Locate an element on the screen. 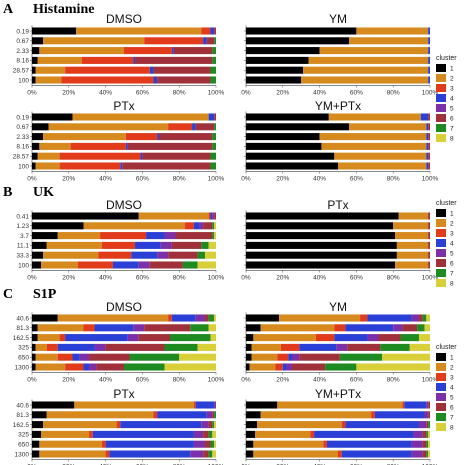  chart-panel: PTx 0% 20% 40% 60% 80% 100% is located at coordinates (339, 240).